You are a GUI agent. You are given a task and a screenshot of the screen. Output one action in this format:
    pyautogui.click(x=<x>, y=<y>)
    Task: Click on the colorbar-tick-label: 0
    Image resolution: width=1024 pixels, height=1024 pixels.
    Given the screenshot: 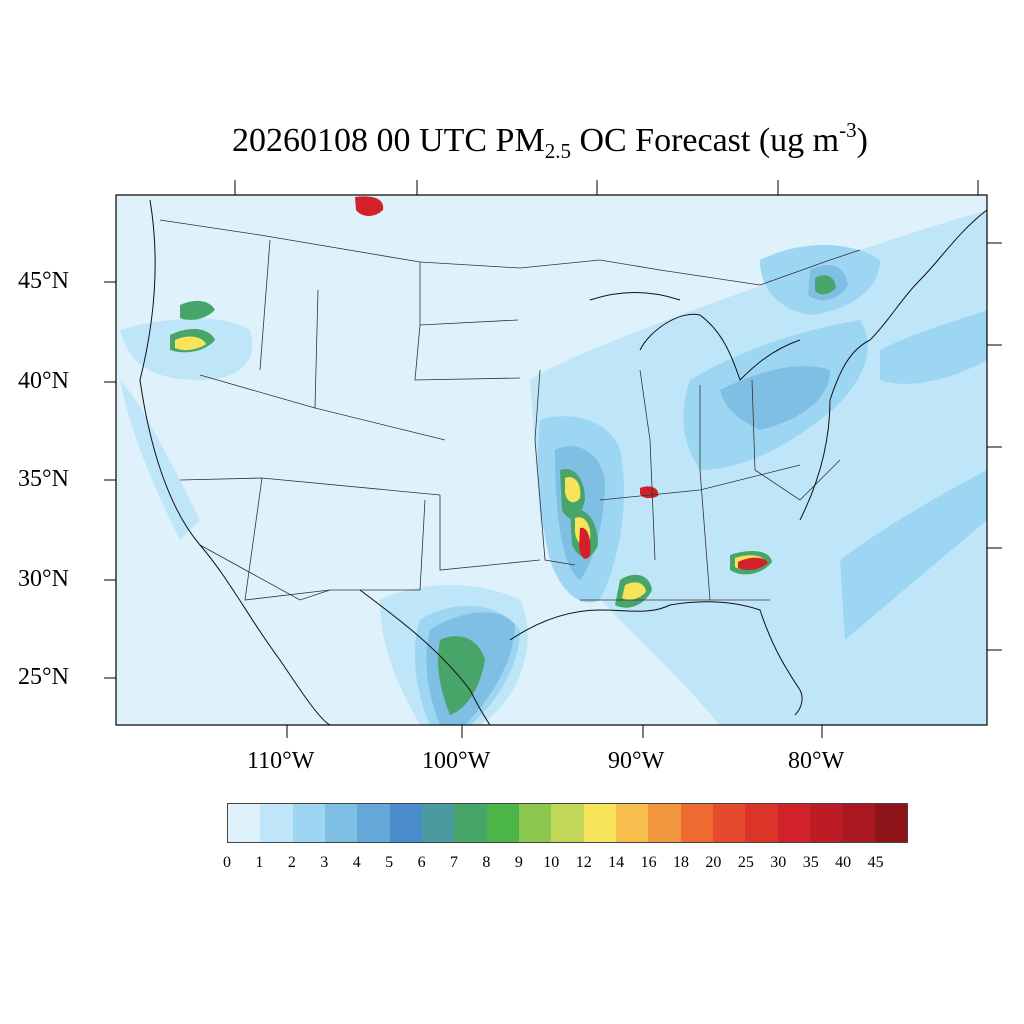 What is the action you would take?
    pyautogui.click(x=227, y=862)
    